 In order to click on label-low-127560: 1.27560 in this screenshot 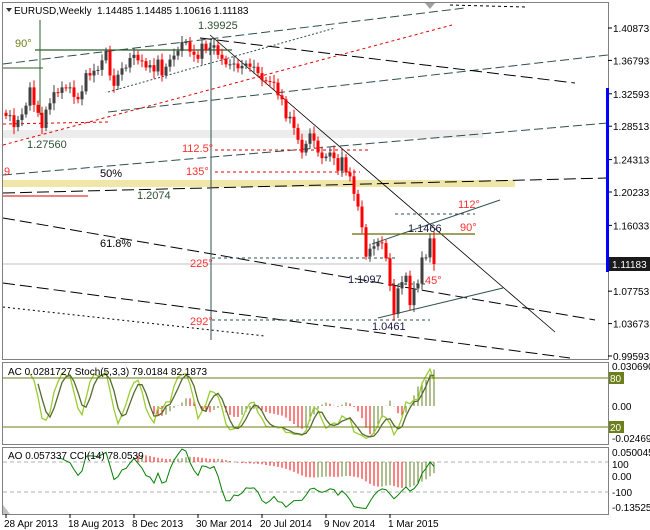, I will do `click(47, 145)`.